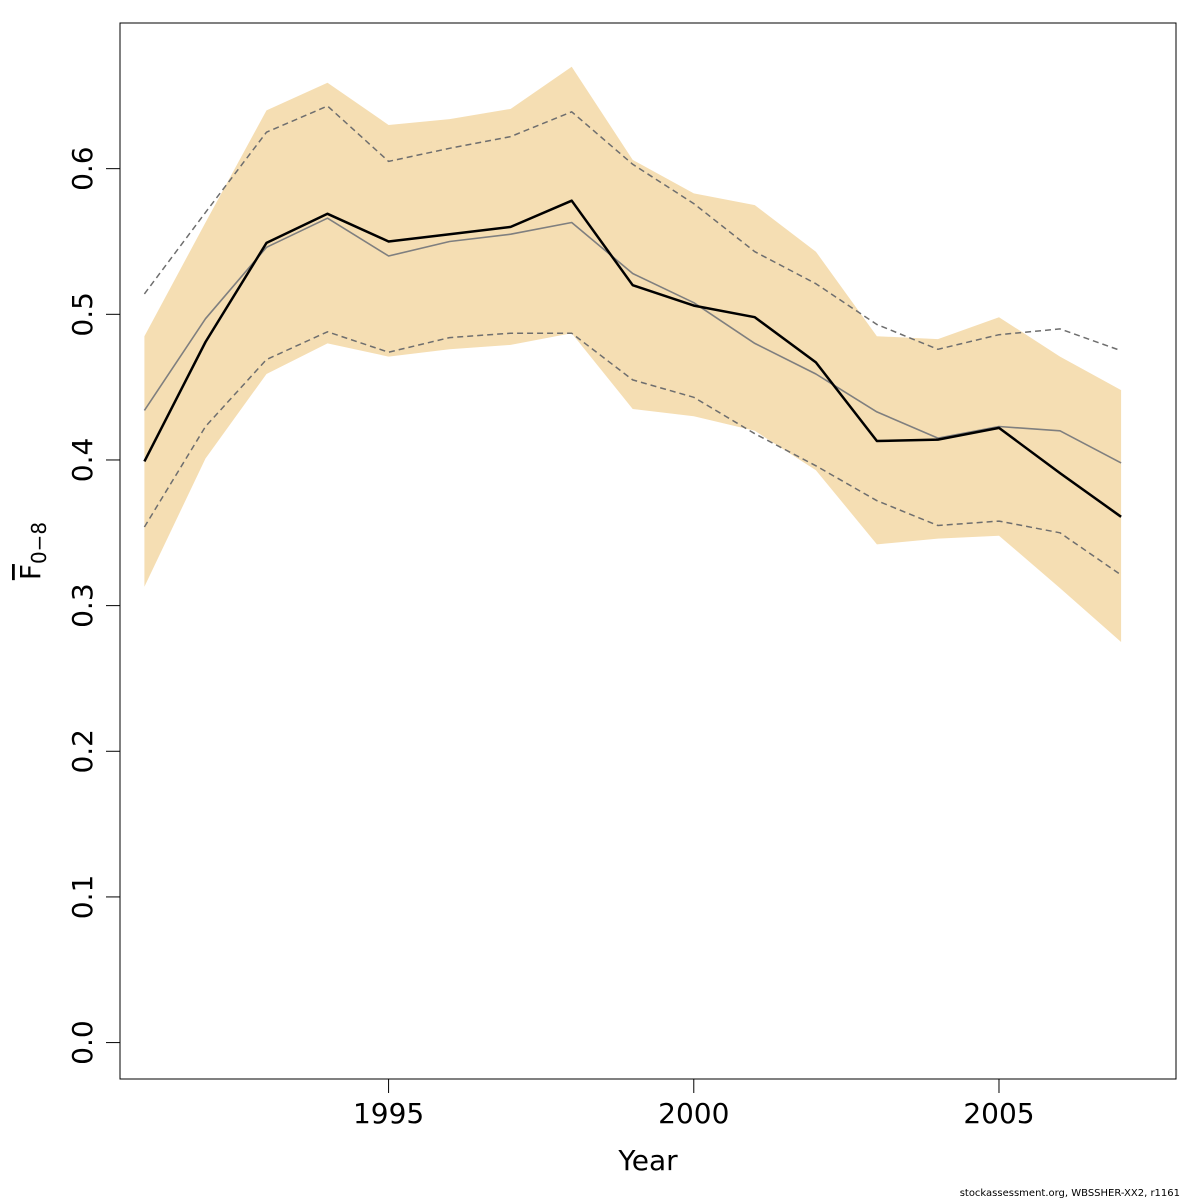  I want to click on svg-text: F0−8, so click(32, 551).